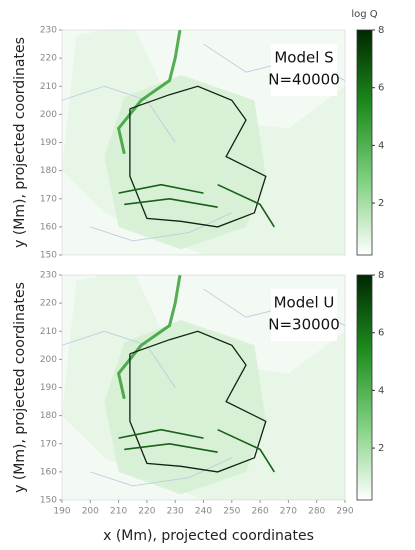  What do you see at coordinates (304, 303) in the screenshot?
I see `annotation: Model U` at bounding box center [304, 303].